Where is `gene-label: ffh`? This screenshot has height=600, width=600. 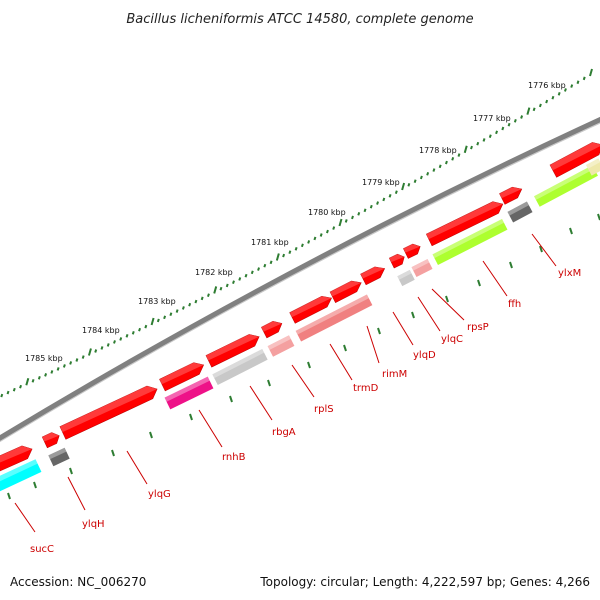 gene-label: ffh is located at coordinates (514, 304).